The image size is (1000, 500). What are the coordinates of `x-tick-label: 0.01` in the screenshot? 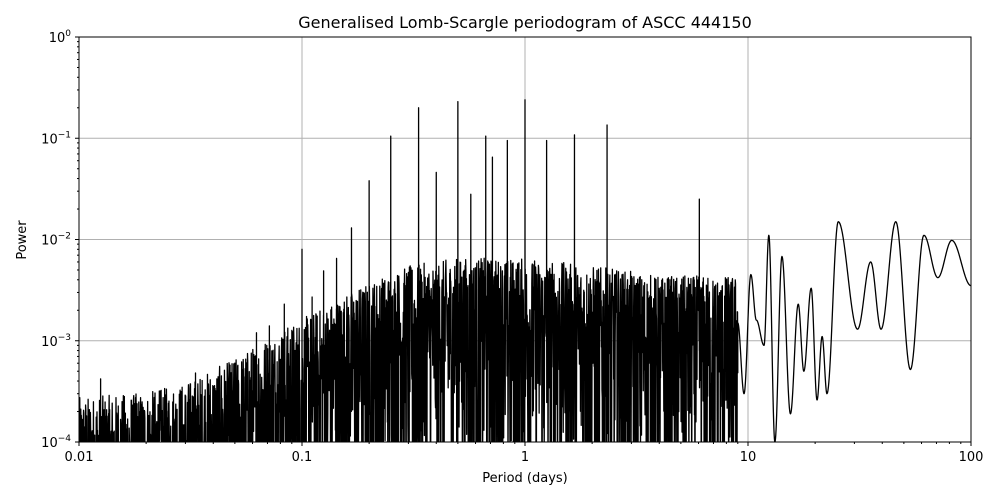 It's located at (79, 457).